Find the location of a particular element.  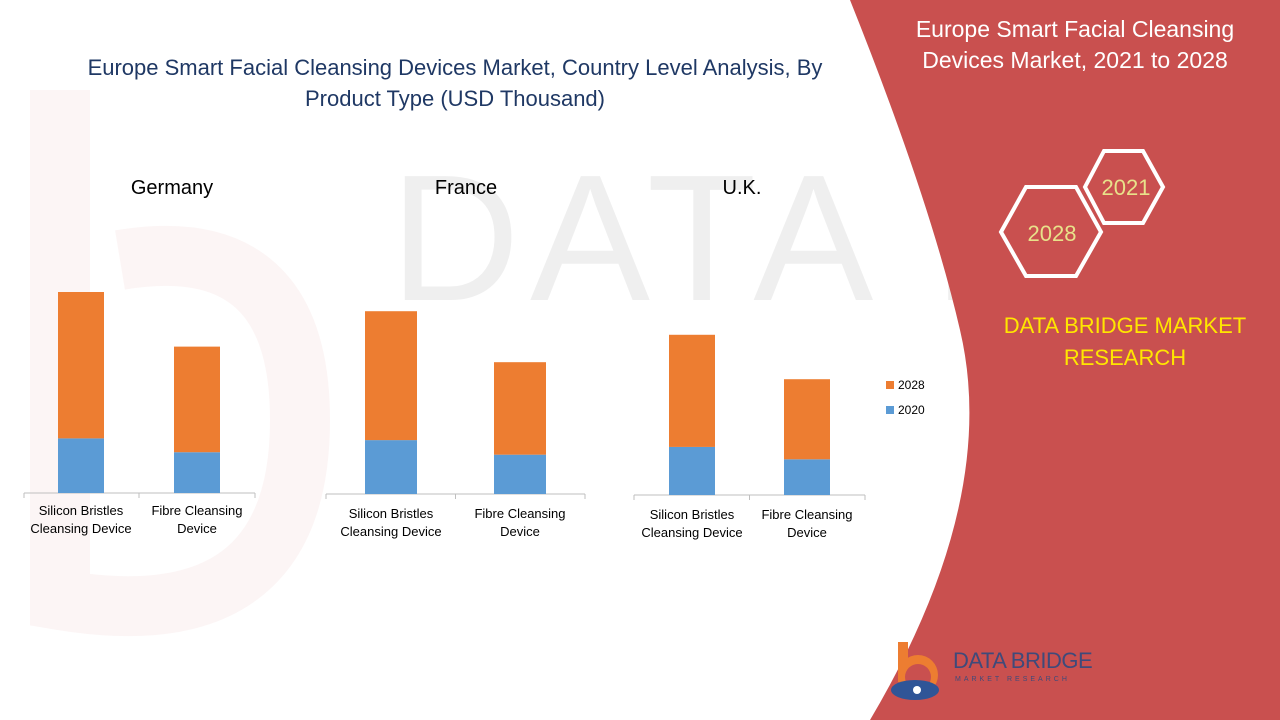

hexagon-2021 is located at coordinates (1124, 187).